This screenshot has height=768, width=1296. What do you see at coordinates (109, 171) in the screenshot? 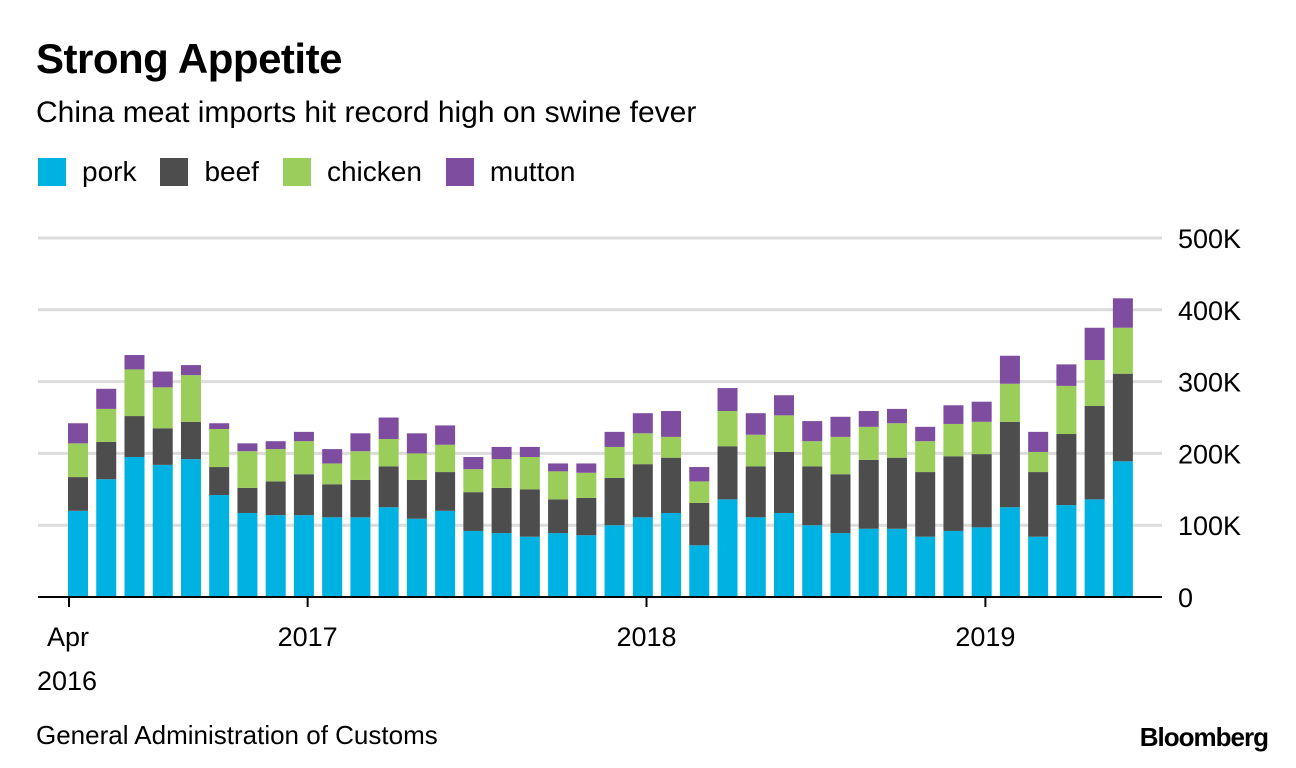
I see `legend-label-pork: pork` at bounding box center [109, 171].